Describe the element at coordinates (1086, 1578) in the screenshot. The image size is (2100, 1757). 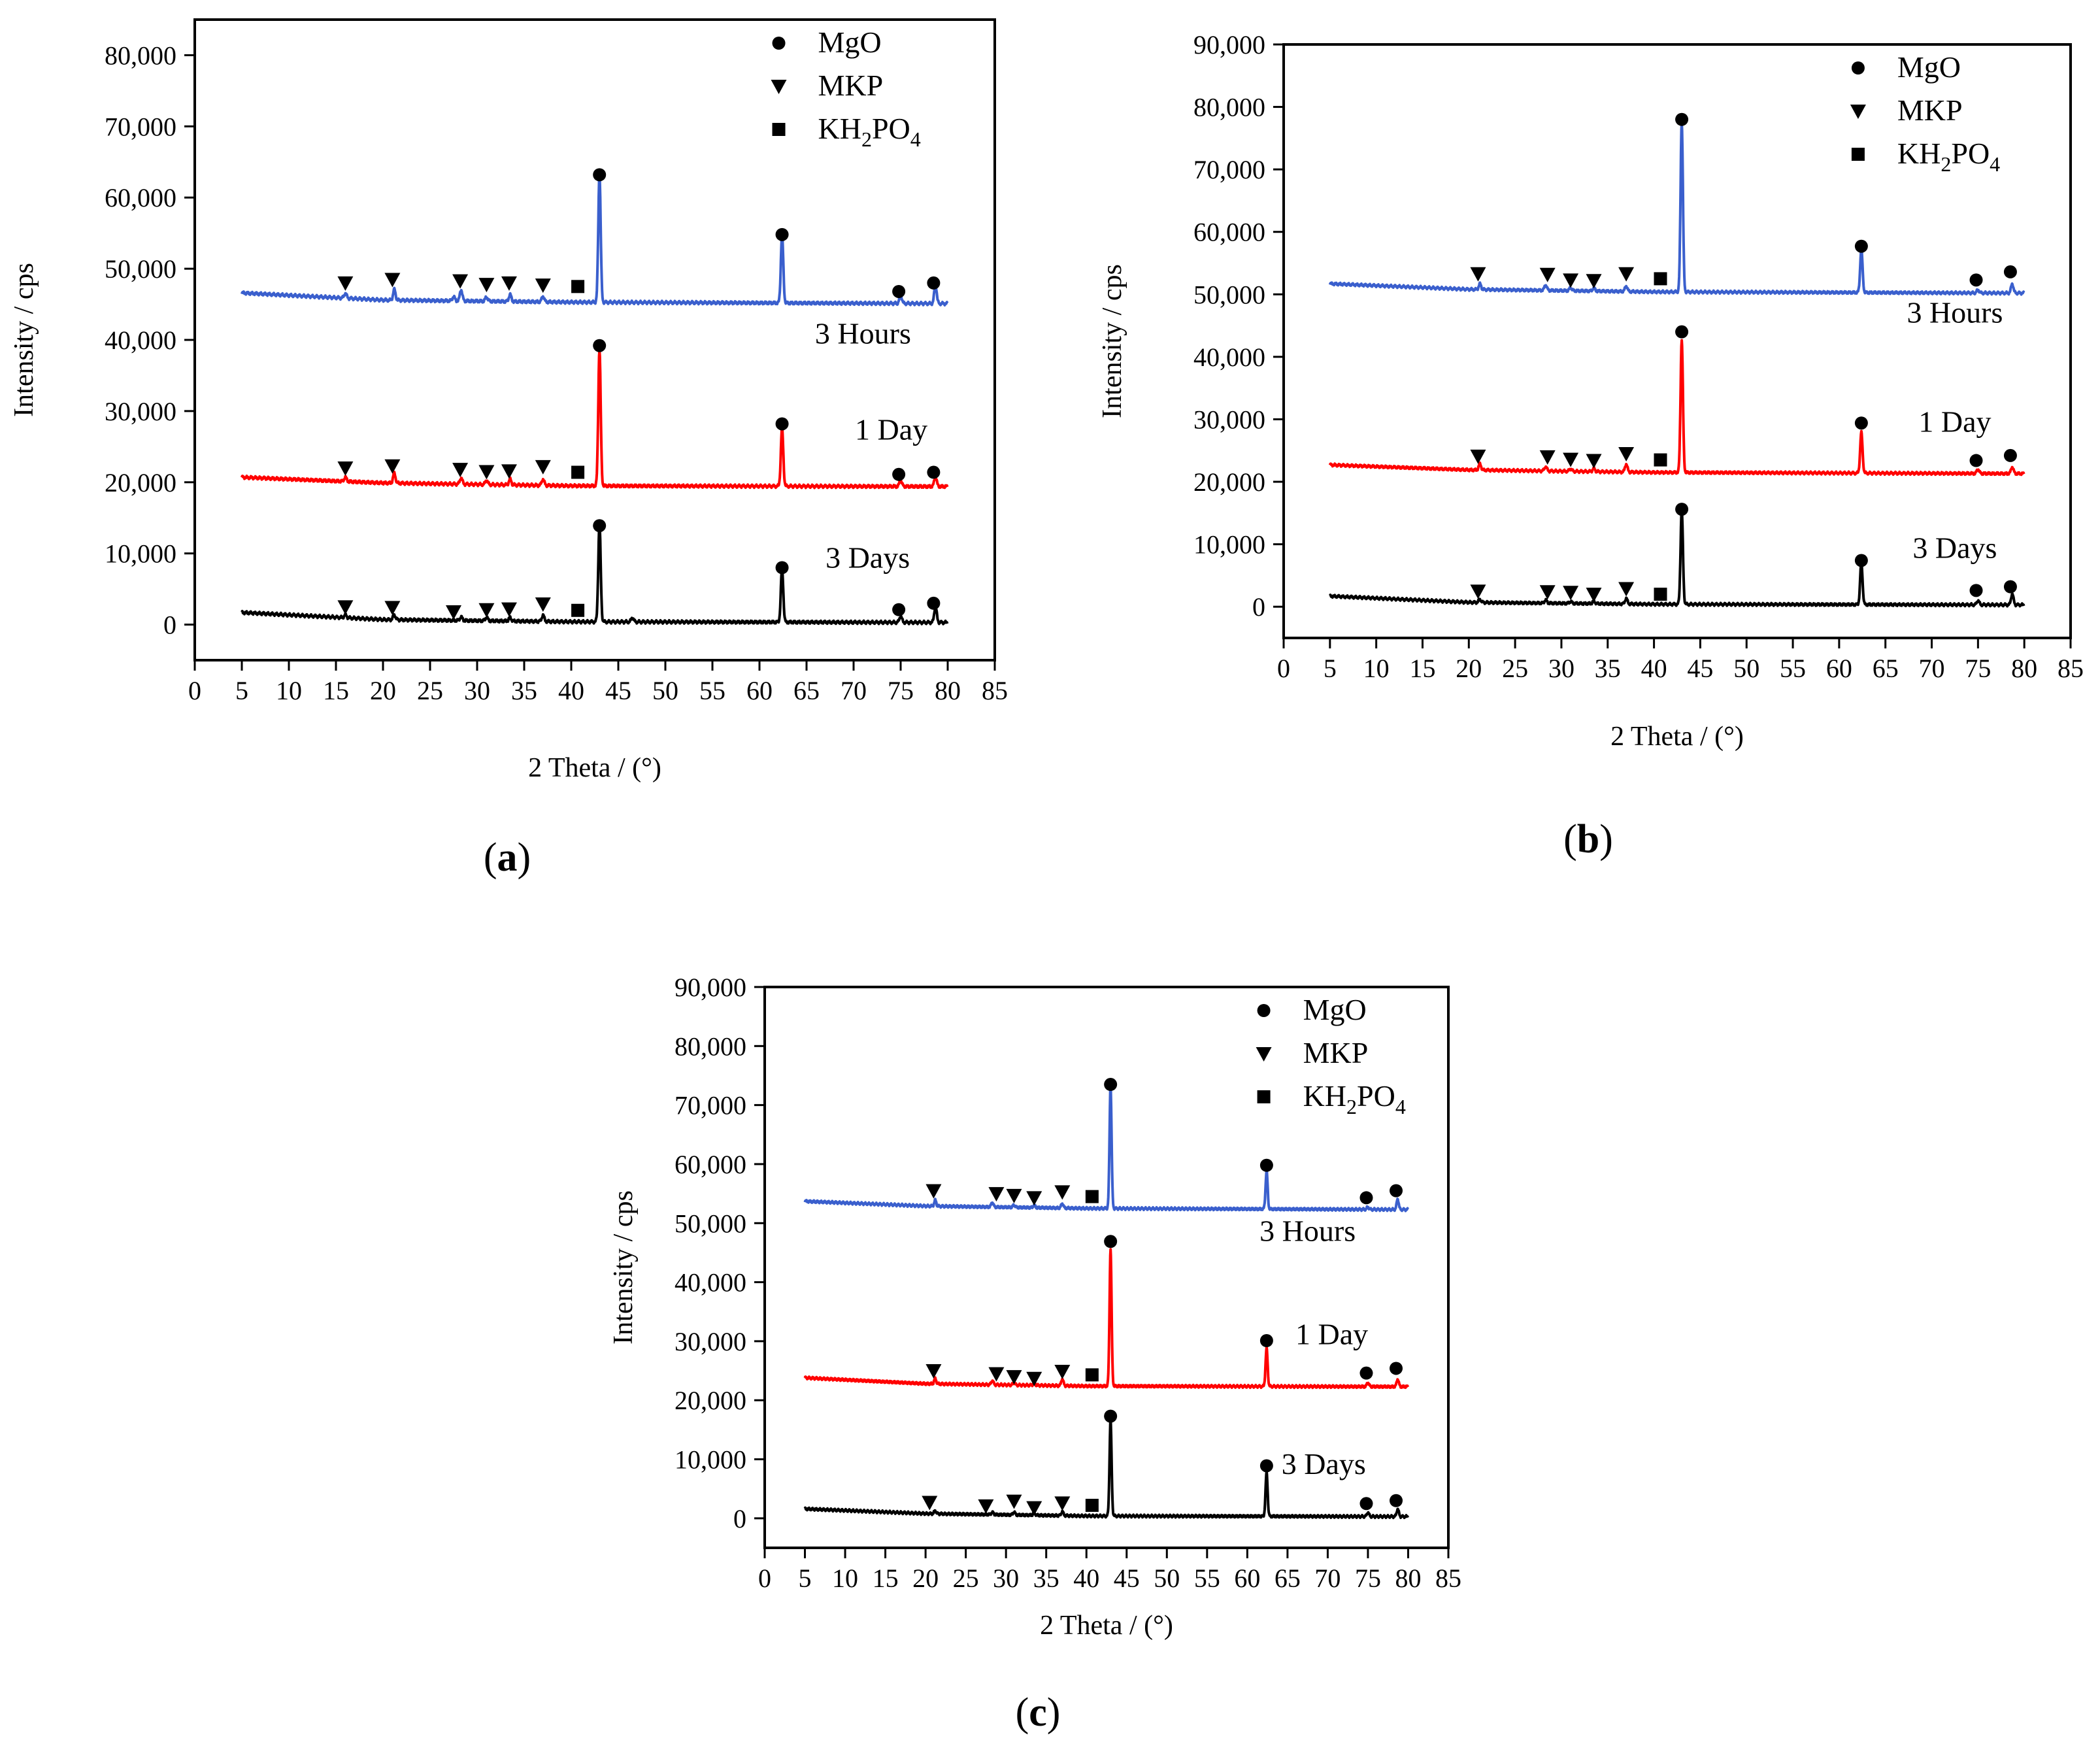
I see `x-tick-label: 40` at that location.